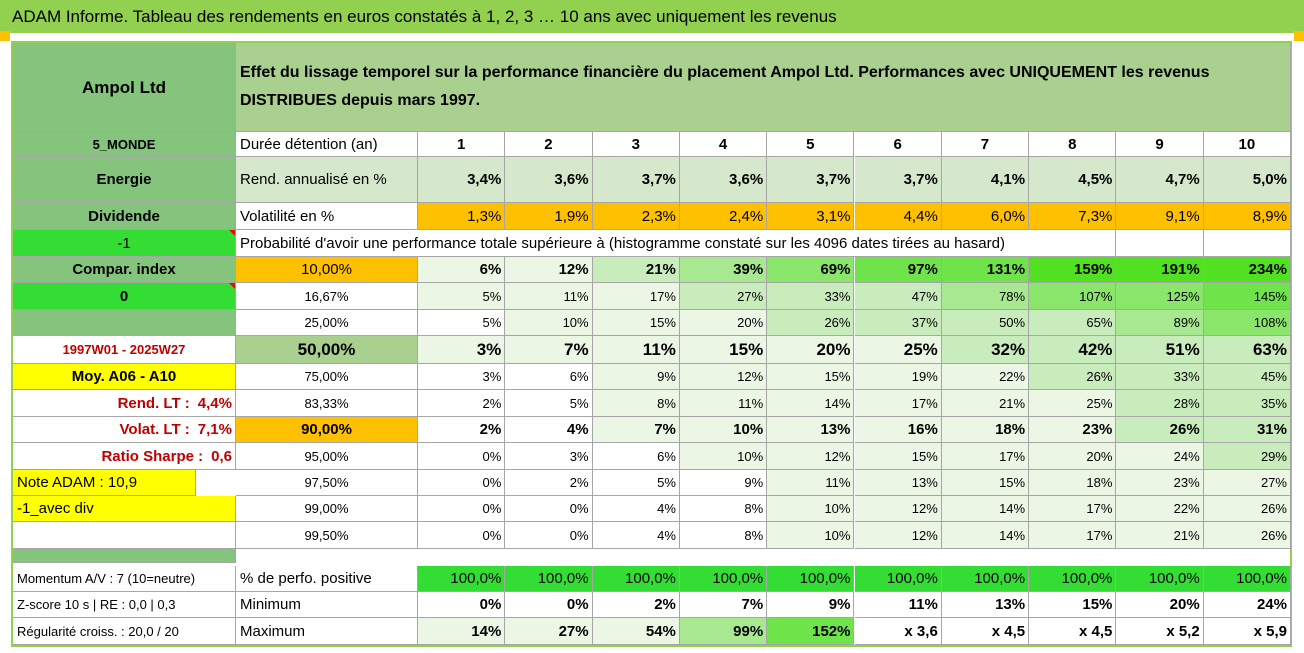 This screenshot has height=653, width=1304. What do you see at coordinates (723, 631) in the screenshot?
I see `maximum-value: 99%` at bounding box center [723, 631].